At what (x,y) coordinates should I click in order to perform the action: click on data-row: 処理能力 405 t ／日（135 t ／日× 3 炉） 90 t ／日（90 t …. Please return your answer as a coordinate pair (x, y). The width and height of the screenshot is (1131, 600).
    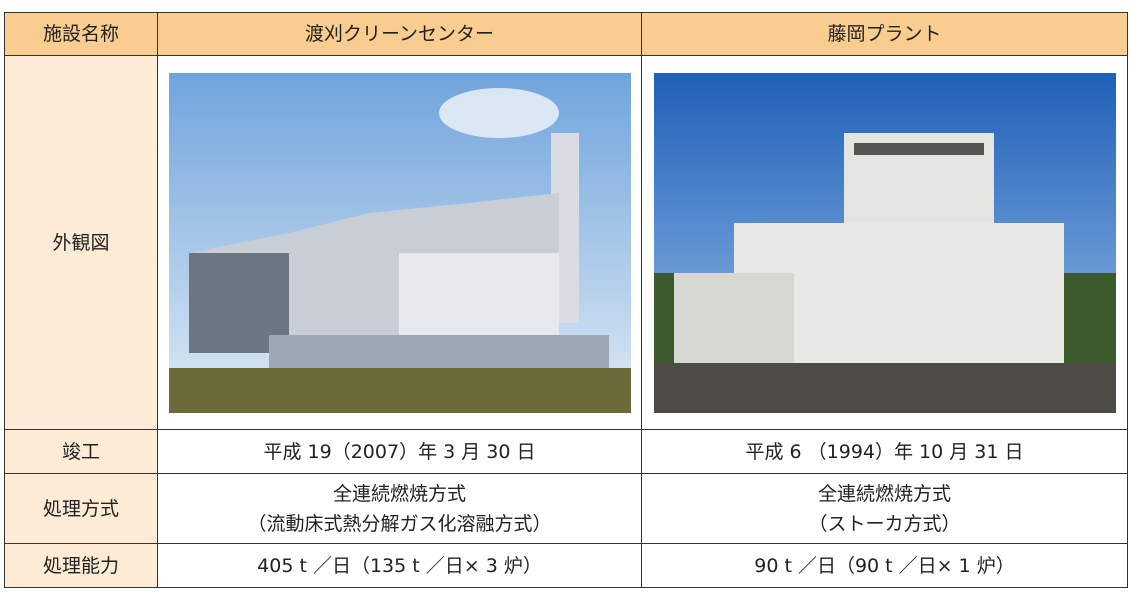
    Looking at the image, I should click on (566, 565).